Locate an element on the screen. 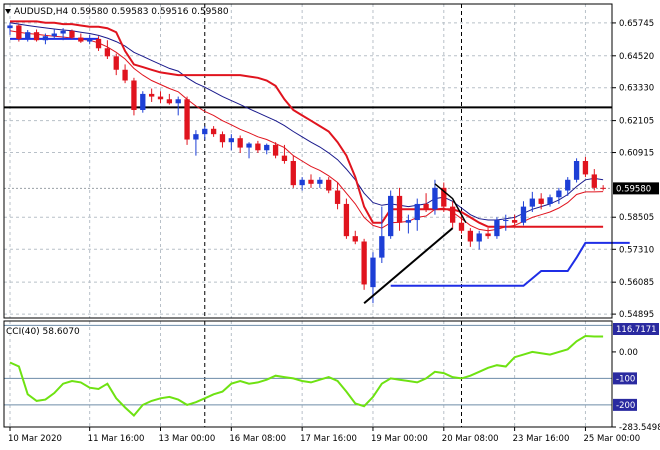 Image resolution: width=660 pixels, height=450 pixels. time-tick-label: 16 Mar 08:00 is located at coordinates (257, 439).